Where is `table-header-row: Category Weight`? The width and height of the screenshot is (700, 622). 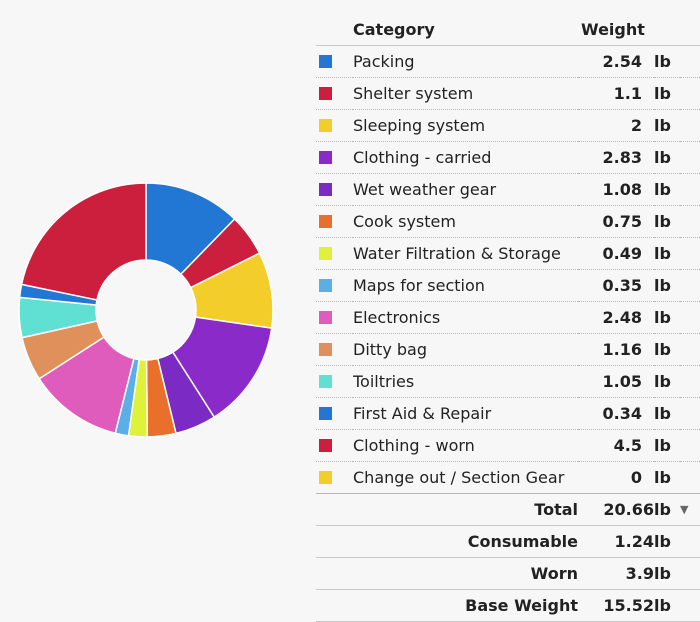
table-header-row: Category Weight is located at coordinates (508, 30).